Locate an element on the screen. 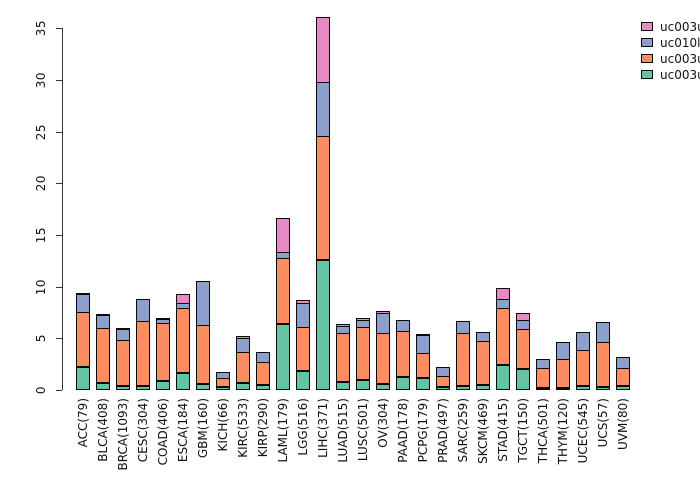 The height and width of the screenshot is (480, 700). bar-gbm is located at coordinates (203, 335).